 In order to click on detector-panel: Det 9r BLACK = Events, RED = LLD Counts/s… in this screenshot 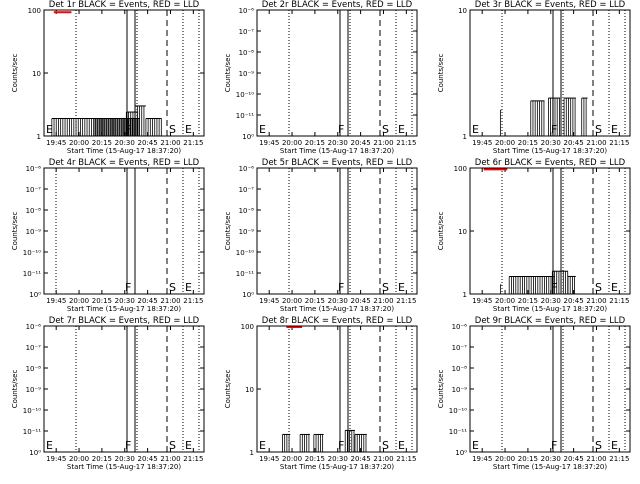, I will do `click(534, 393)`.